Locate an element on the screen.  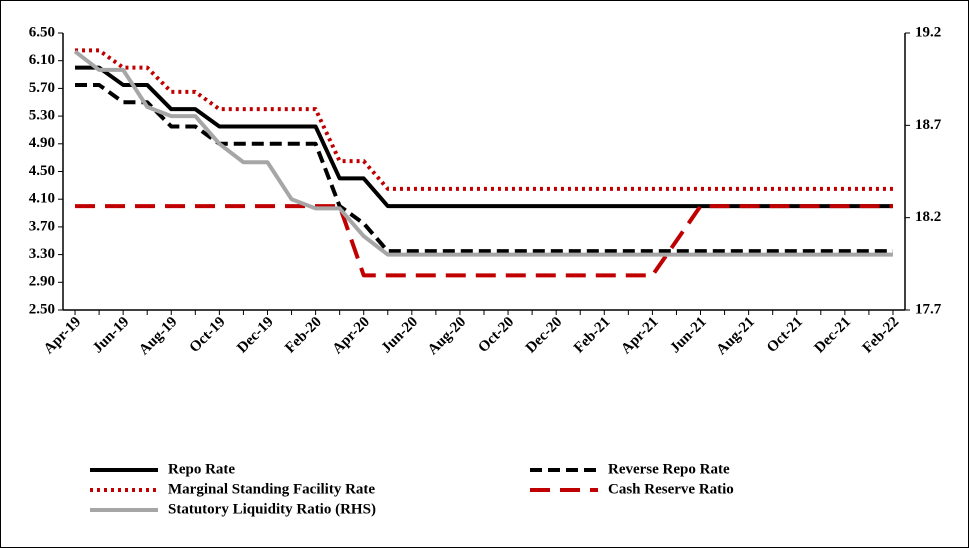
legend-label: Marginal Standing Facility Rate is located at coordinates (271, 489).